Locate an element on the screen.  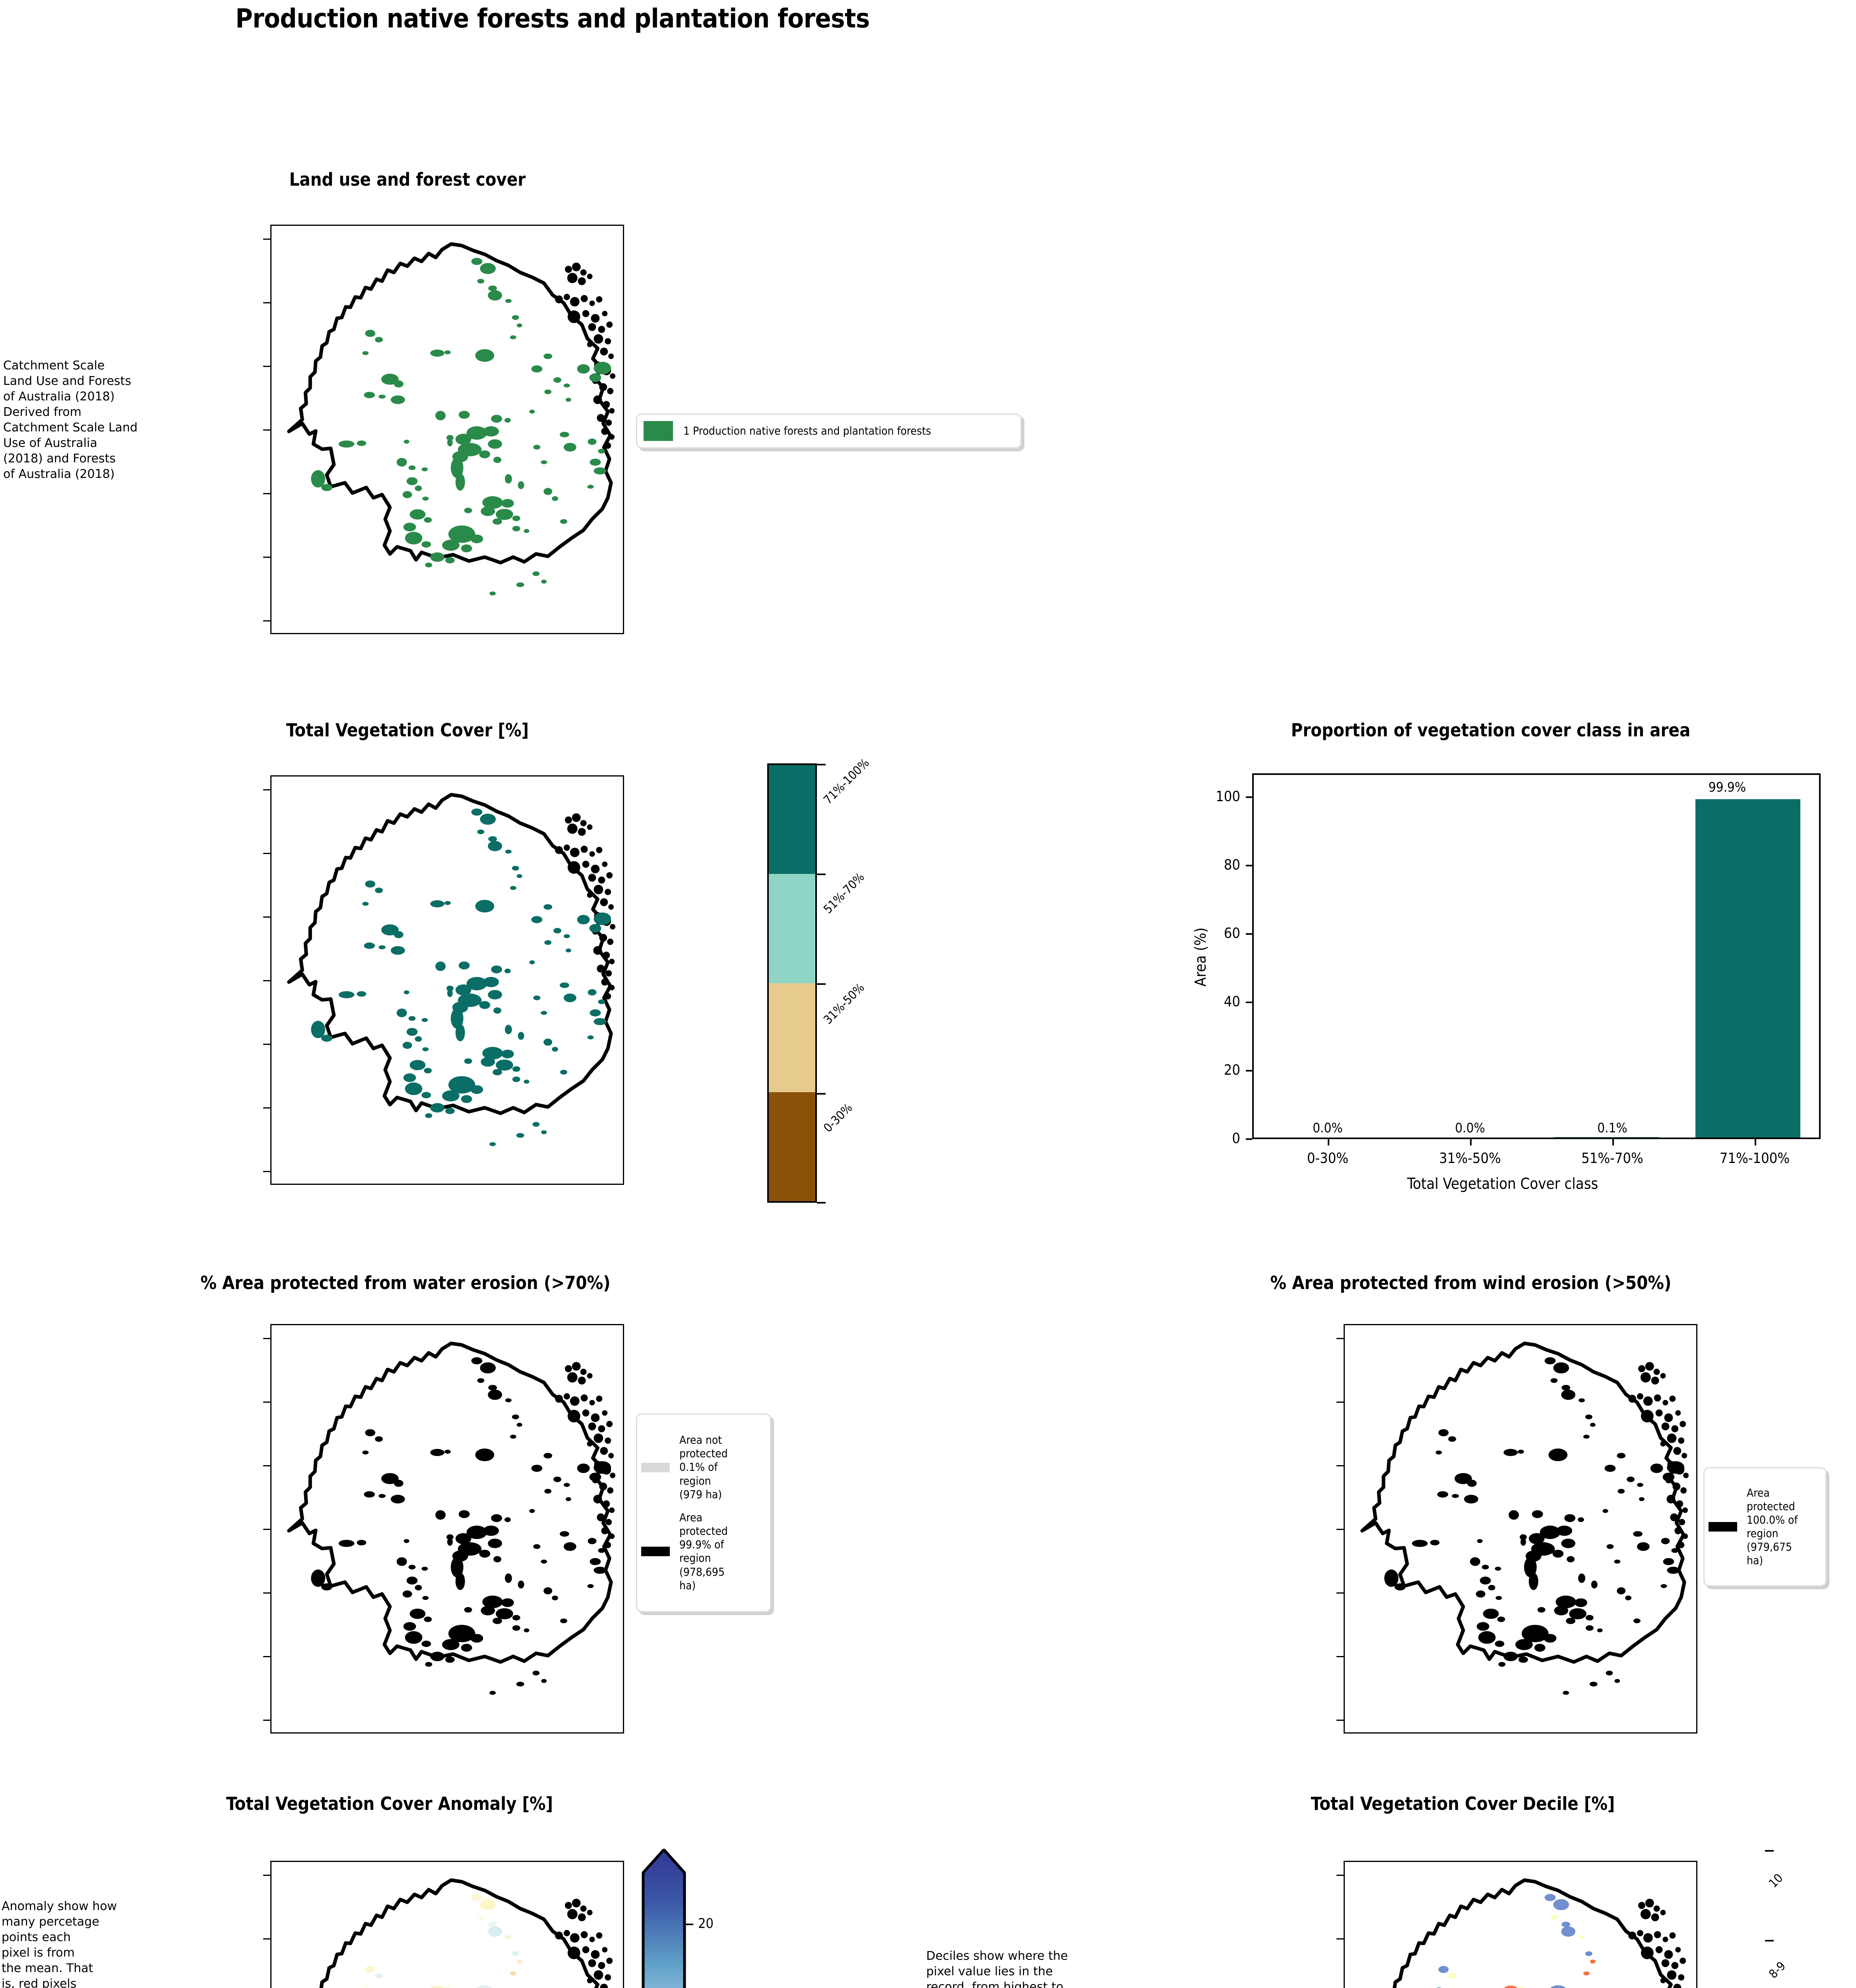
colorbar-anomaly-svg is located at coordinates (664, 1918).